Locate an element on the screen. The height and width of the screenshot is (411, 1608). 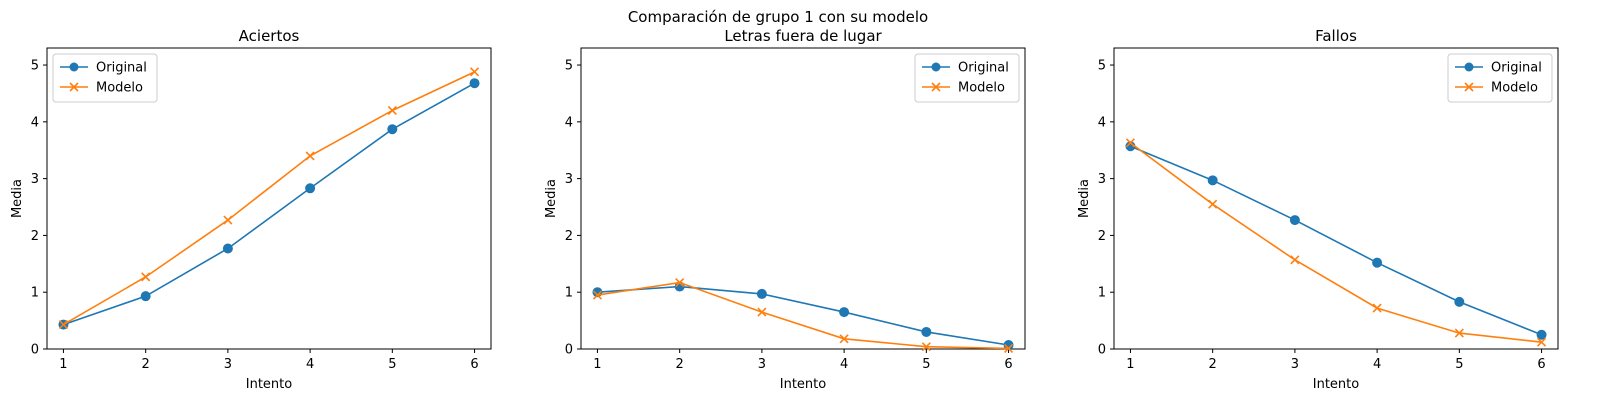
series-original is located at coordinates (1336, 240).